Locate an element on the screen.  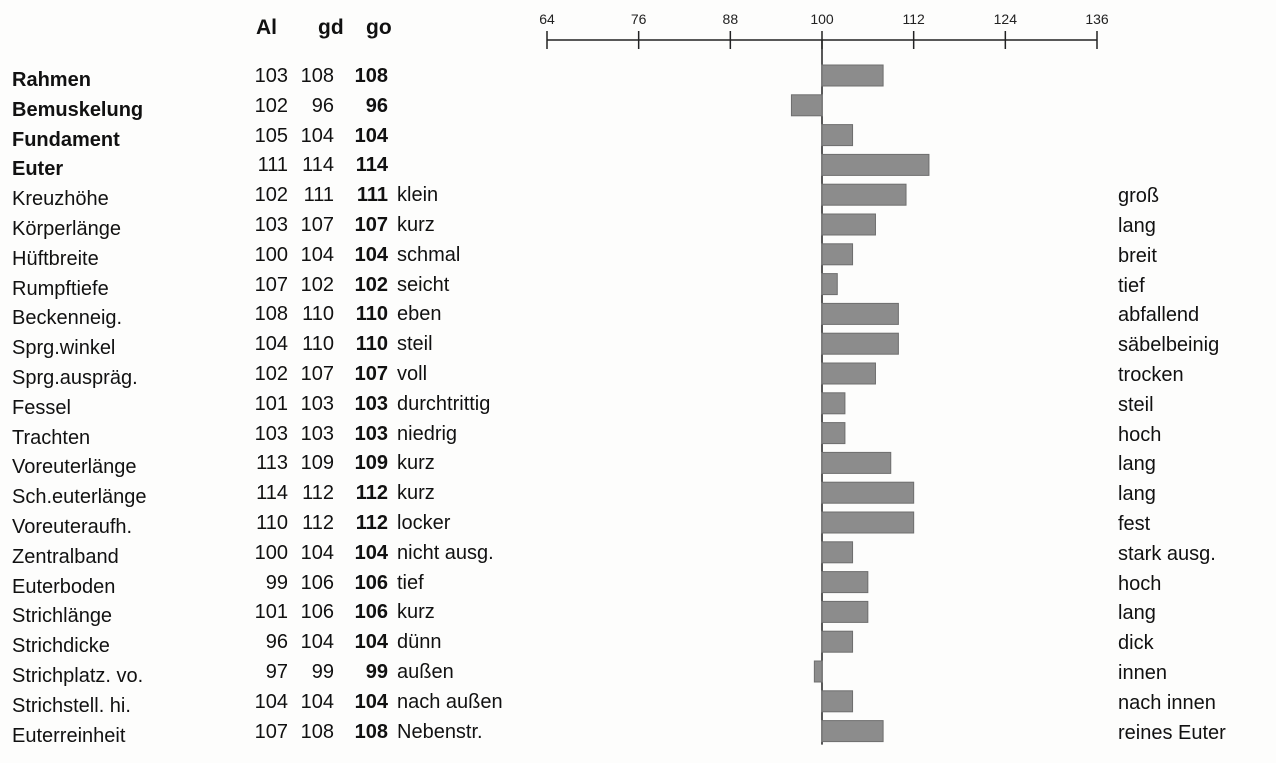
value-gd: 107 is located at coordinates (317, 374).